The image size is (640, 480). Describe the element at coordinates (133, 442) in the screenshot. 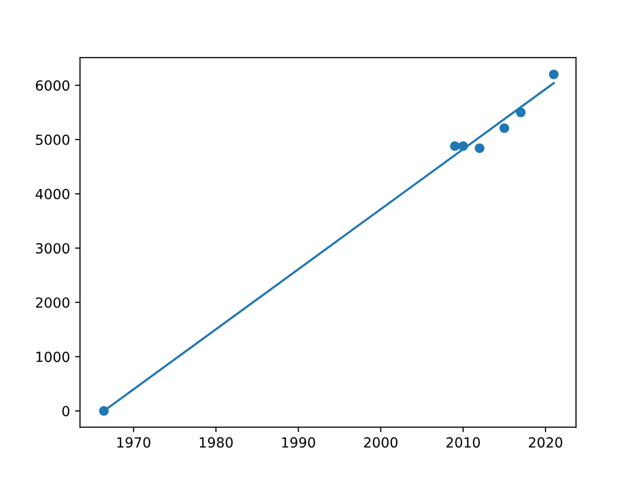

I see `x-tick-label: 1970` at that location.